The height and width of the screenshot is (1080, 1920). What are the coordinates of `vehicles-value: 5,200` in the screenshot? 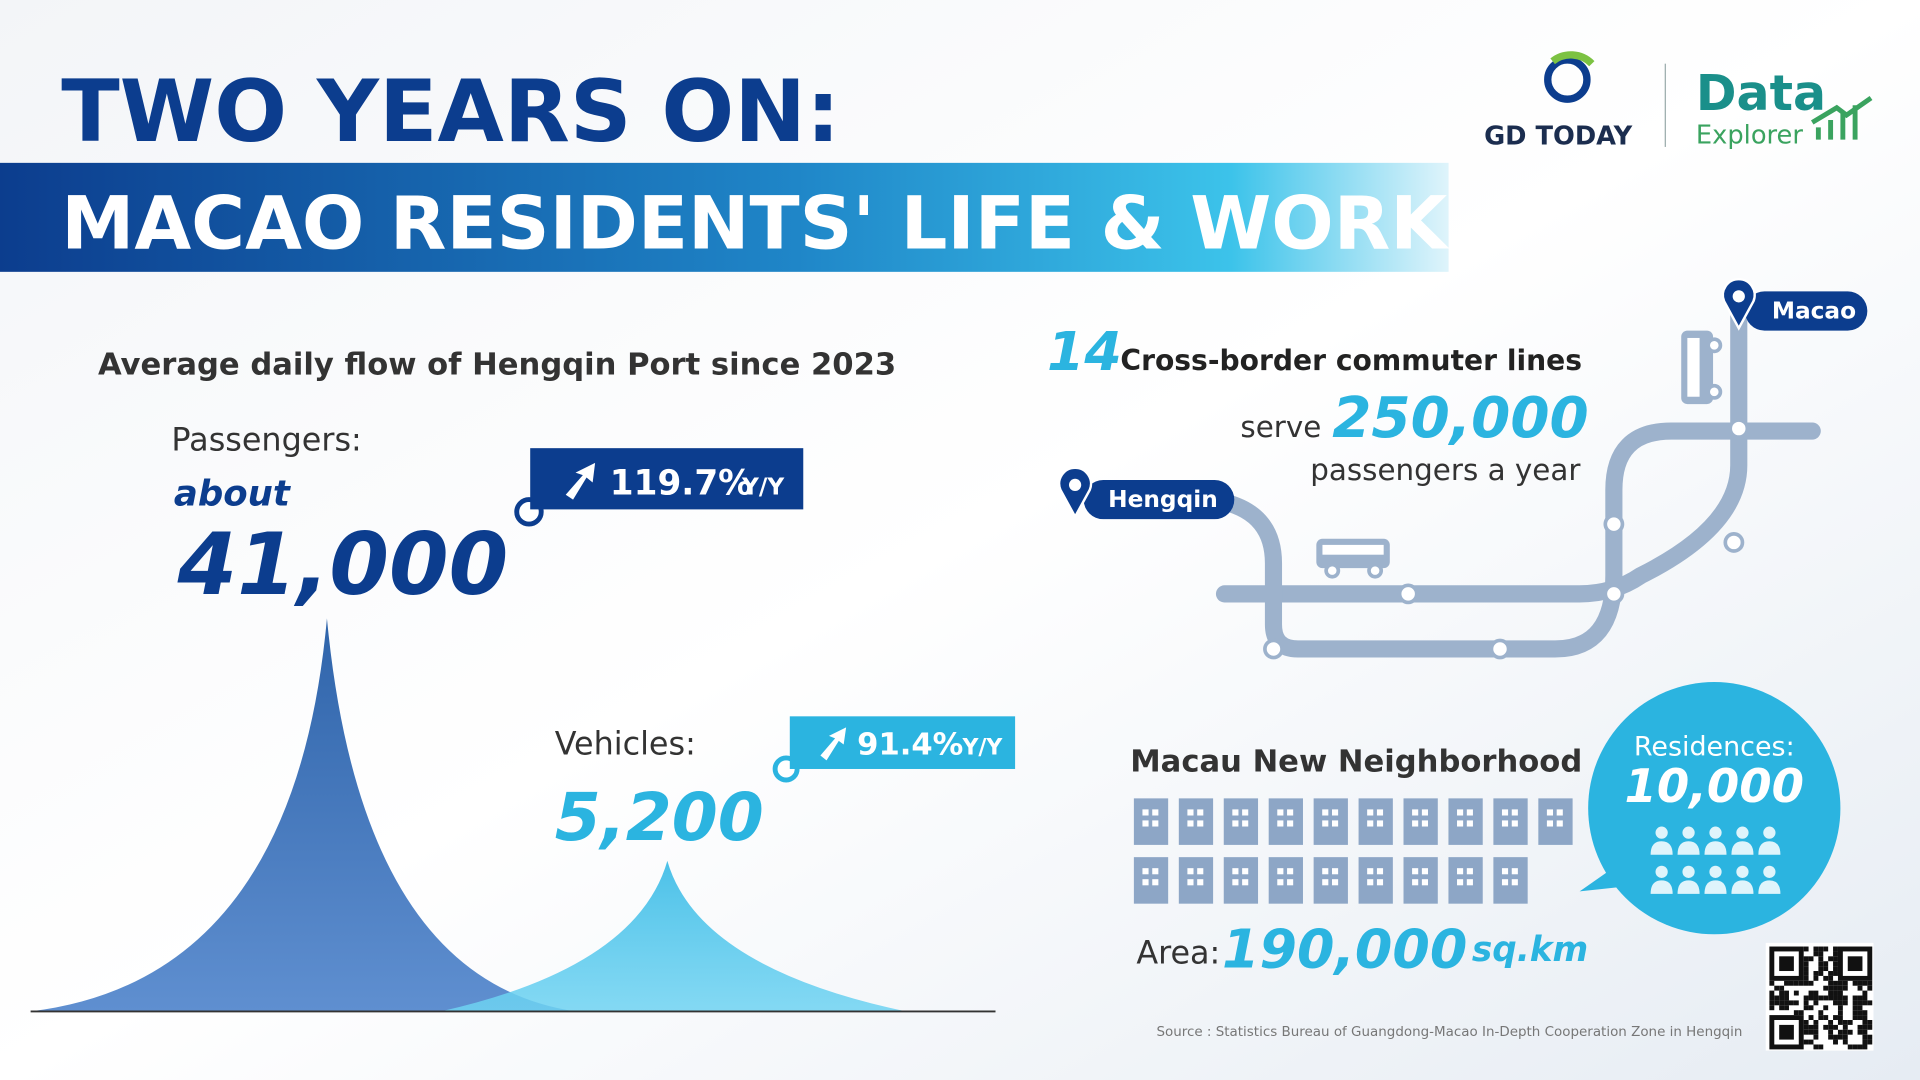 It's located at (659, 817).